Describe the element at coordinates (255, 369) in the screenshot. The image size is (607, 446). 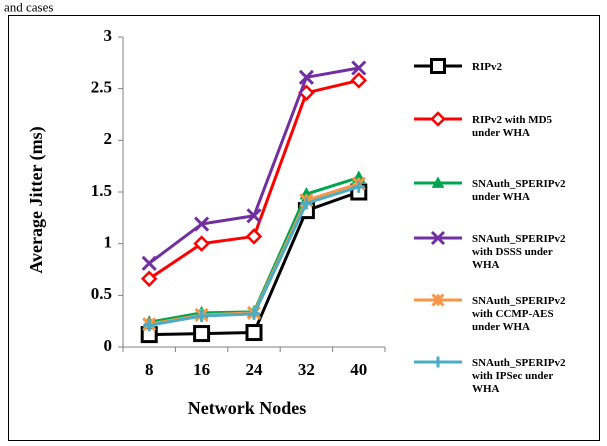
I see `x-tick-label: 24` at that location.